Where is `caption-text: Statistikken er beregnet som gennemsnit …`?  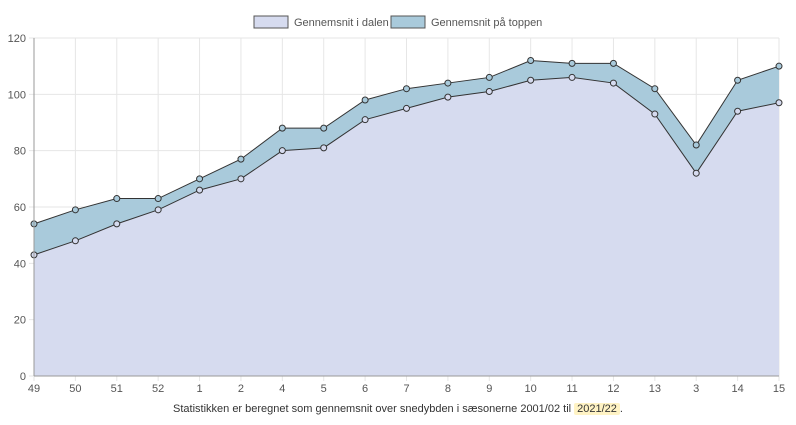 caption-text: Statistikken er beregnet som gennemsnit … is located at coordinates (374, 409).